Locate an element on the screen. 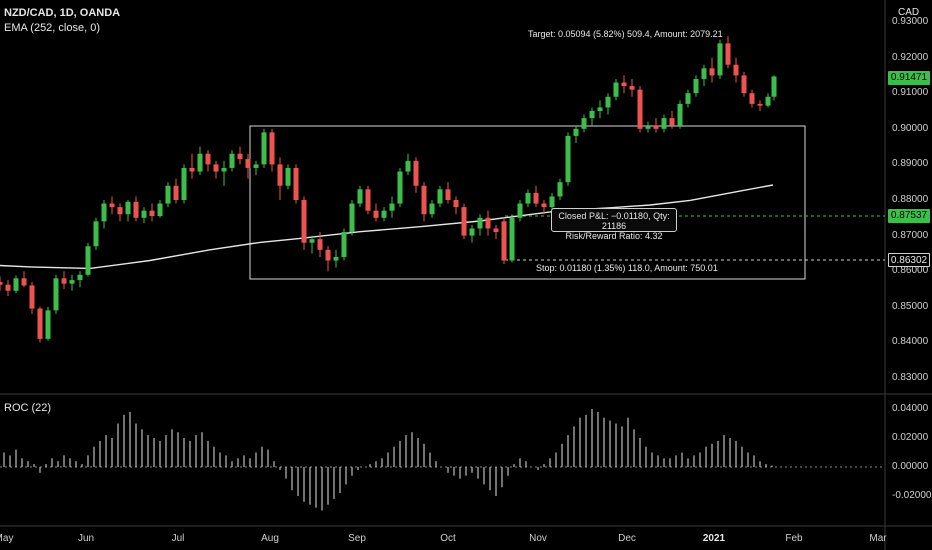 The image size is (932, 550). price-tick-label: 0.90000 is located at coordinates (910, 128).